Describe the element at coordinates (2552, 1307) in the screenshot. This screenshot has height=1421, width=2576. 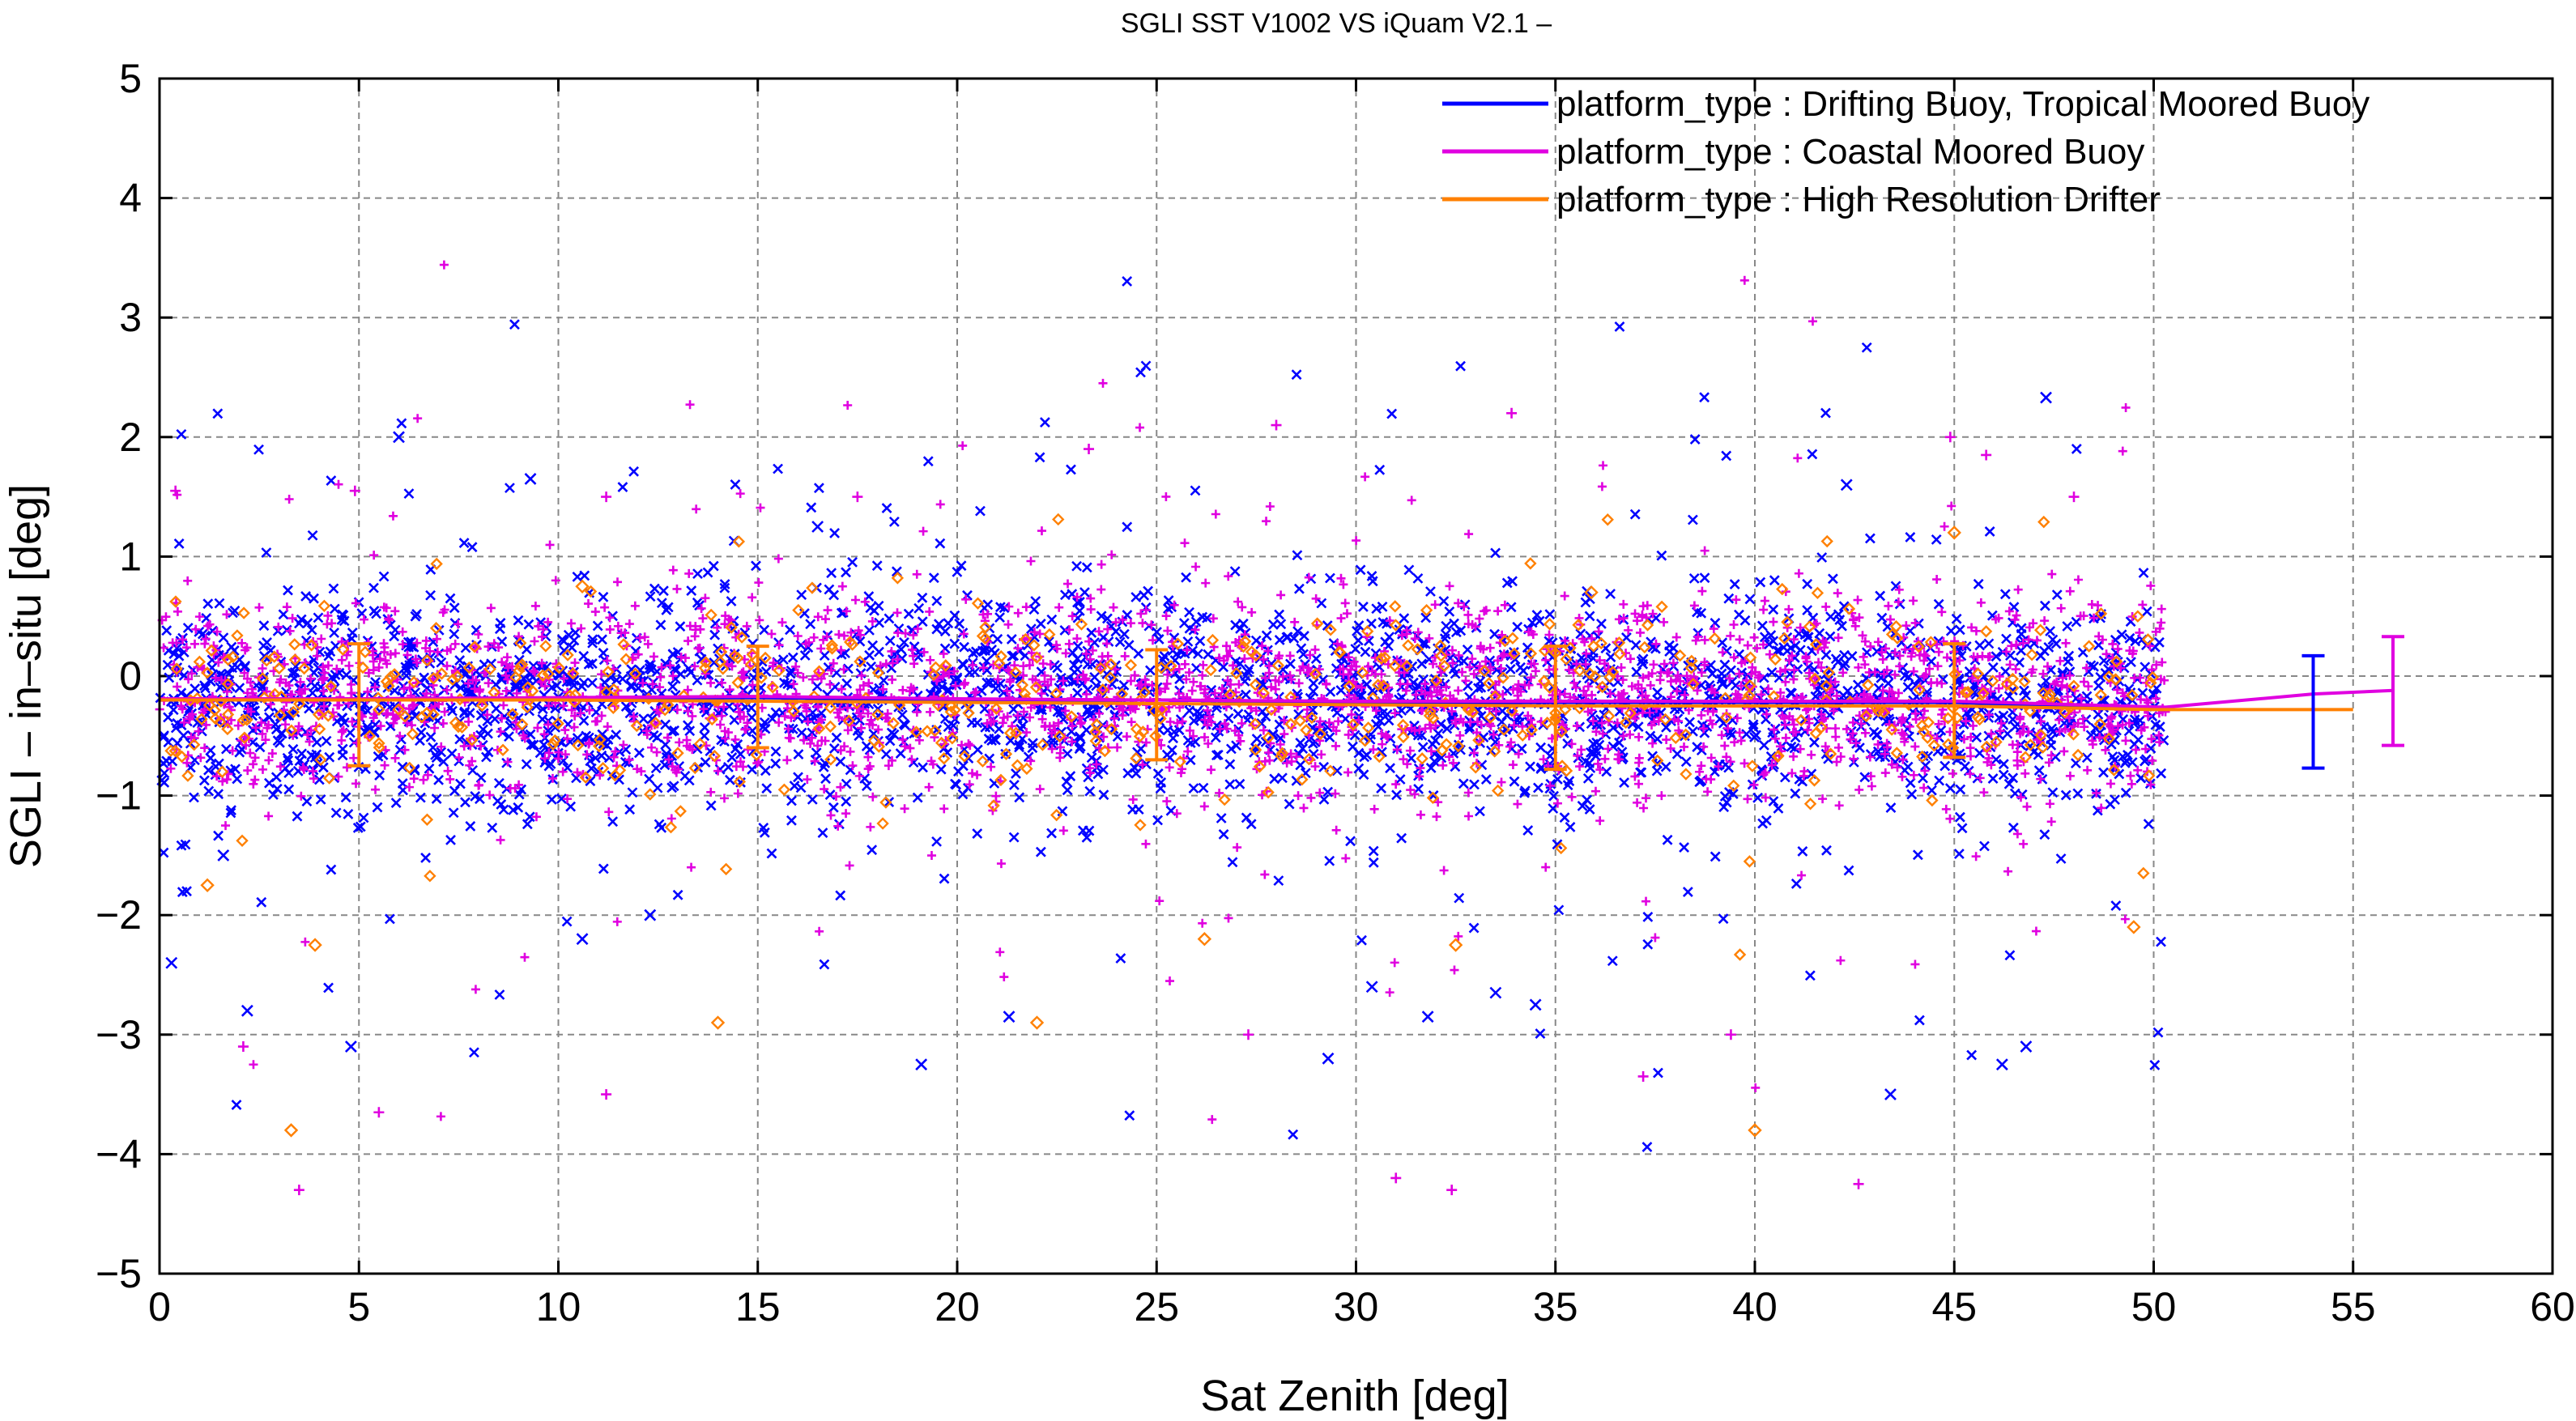
I see `x-tick-label: 60` at that location.